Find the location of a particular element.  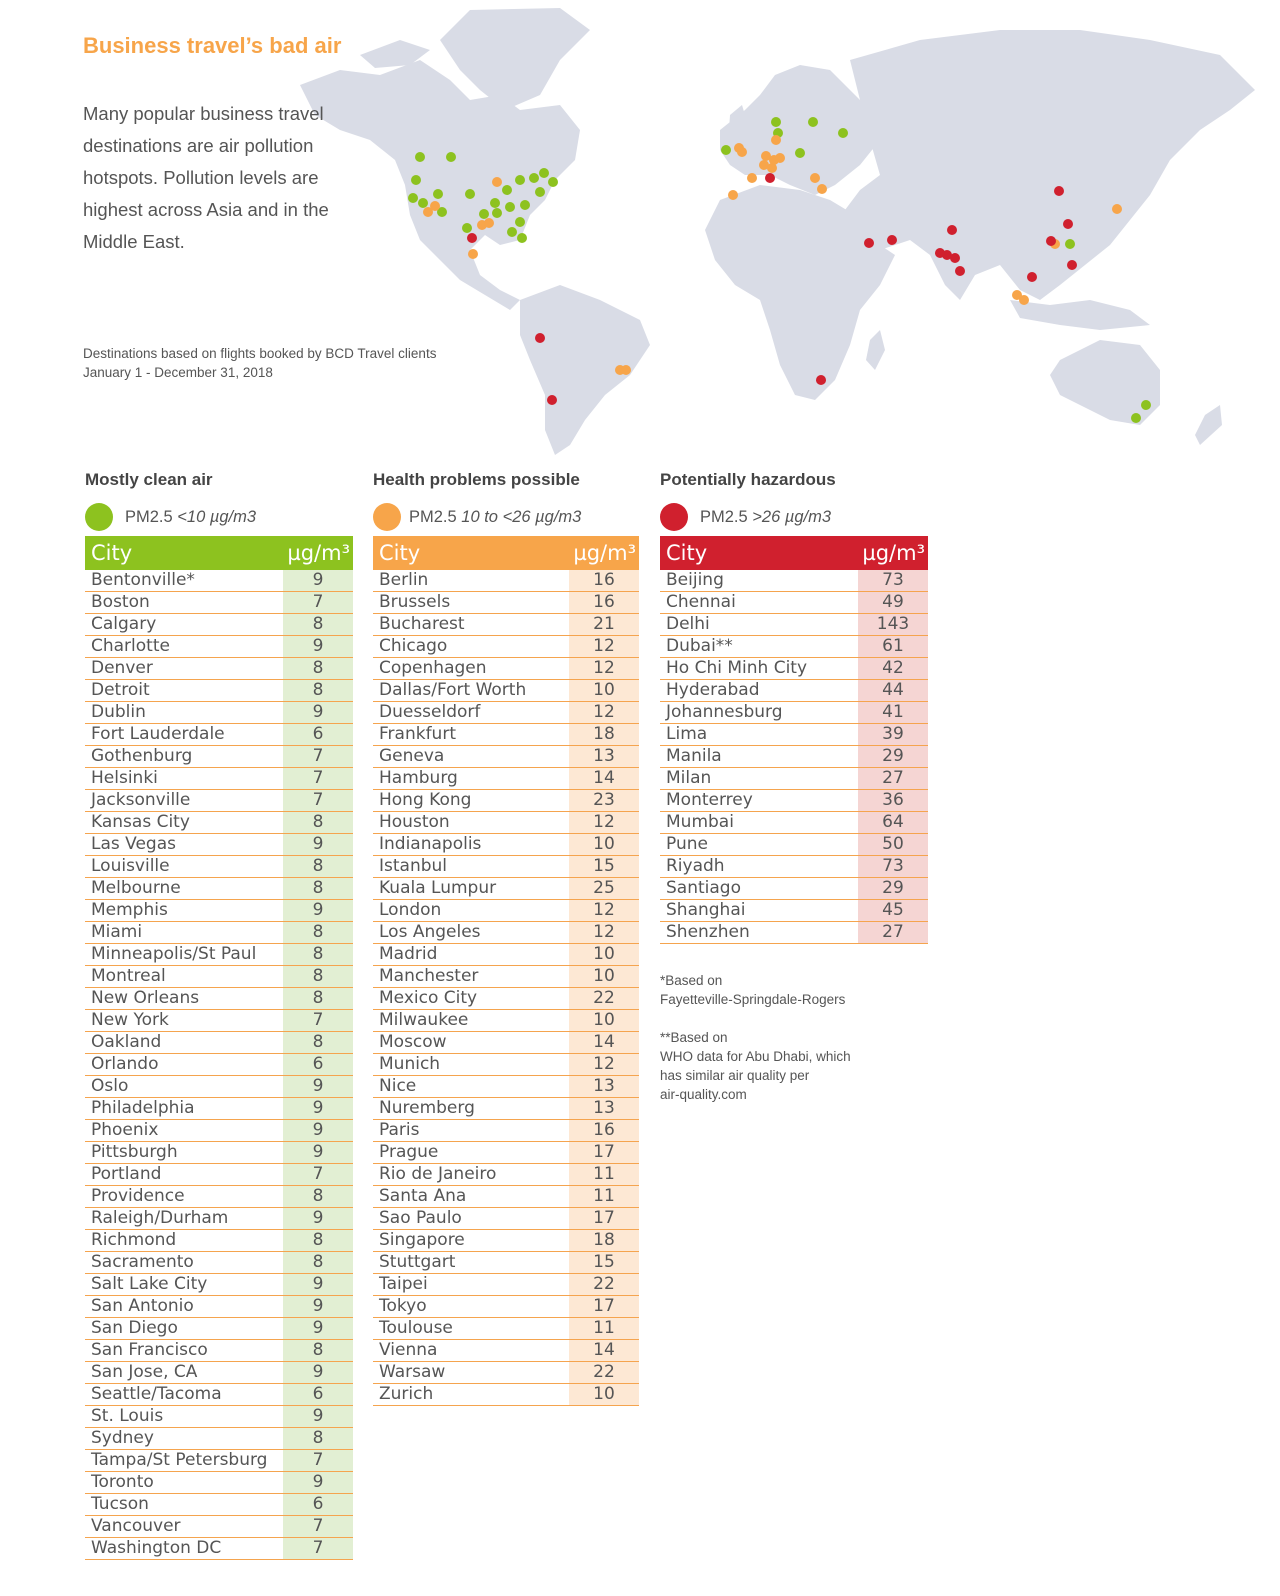

table-row: Lima 39 is located at coordinates (794, 735).